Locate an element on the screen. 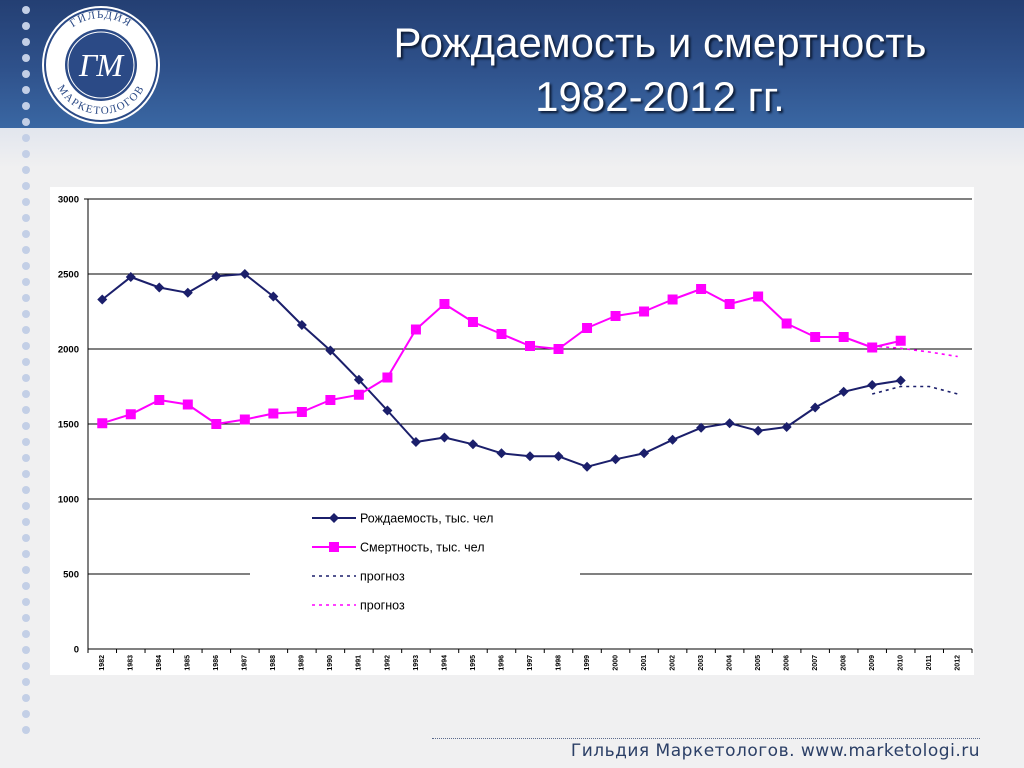 Image resolution: width=1024 pixels, height=768 pixels. x-tick-label: 1995 is located at coordinates (473, 663).